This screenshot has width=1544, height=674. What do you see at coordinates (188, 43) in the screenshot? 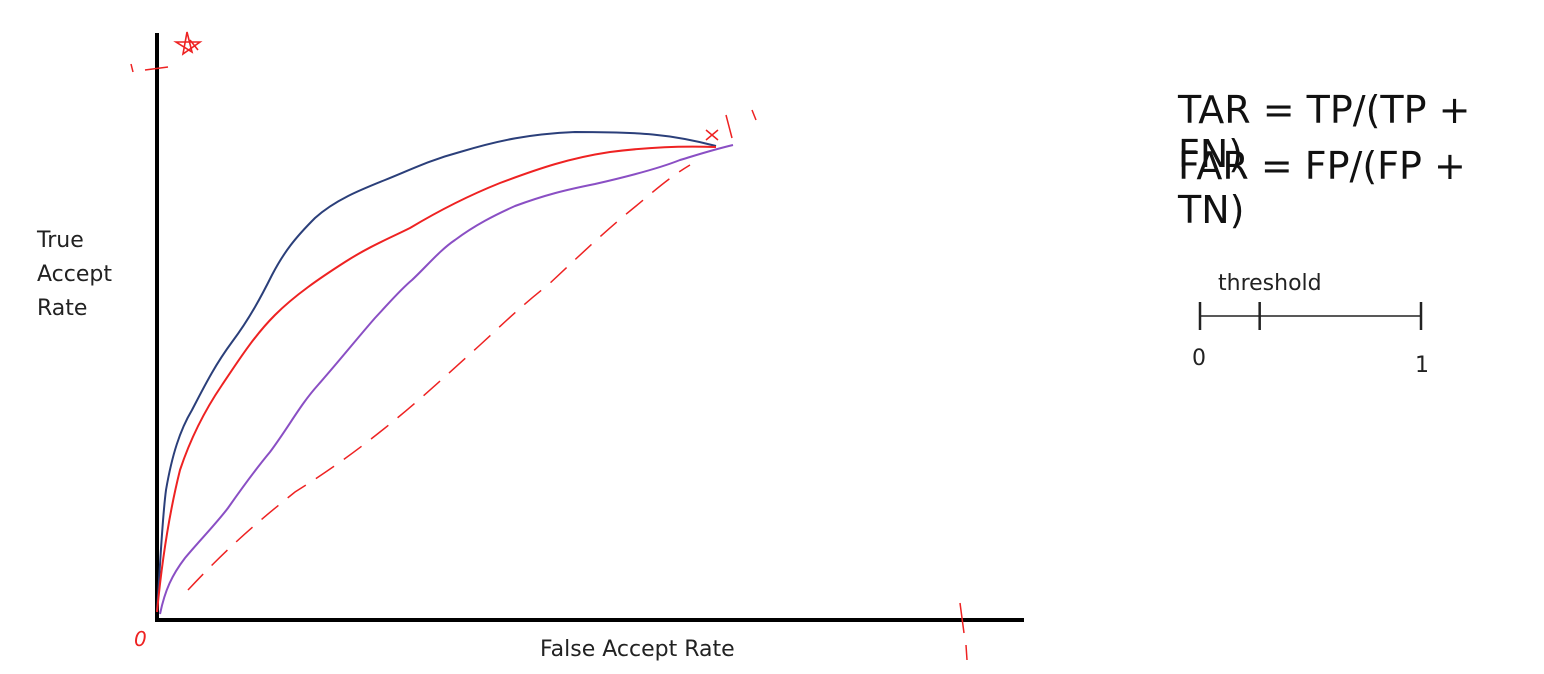
I see `star-icon` at bounding box center [188, 43].